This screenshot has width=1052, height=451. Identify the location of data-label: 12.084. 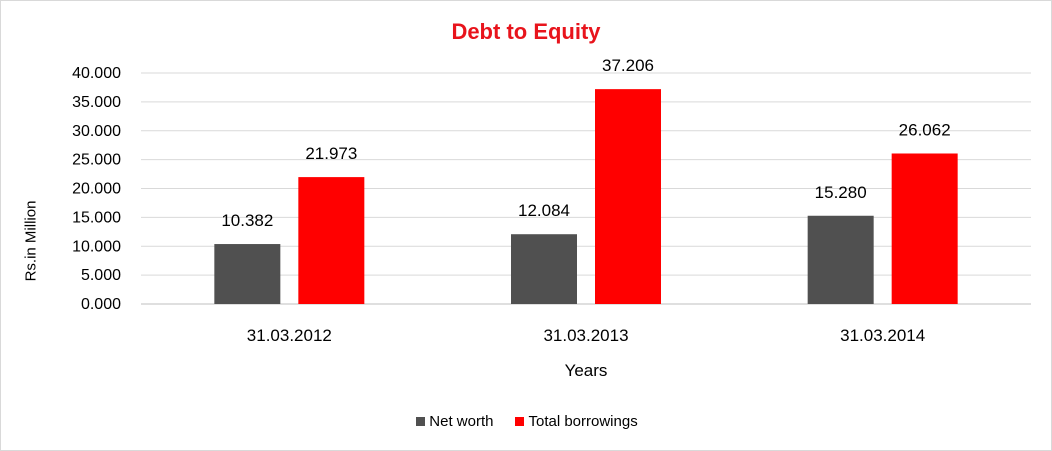
(544, 210).